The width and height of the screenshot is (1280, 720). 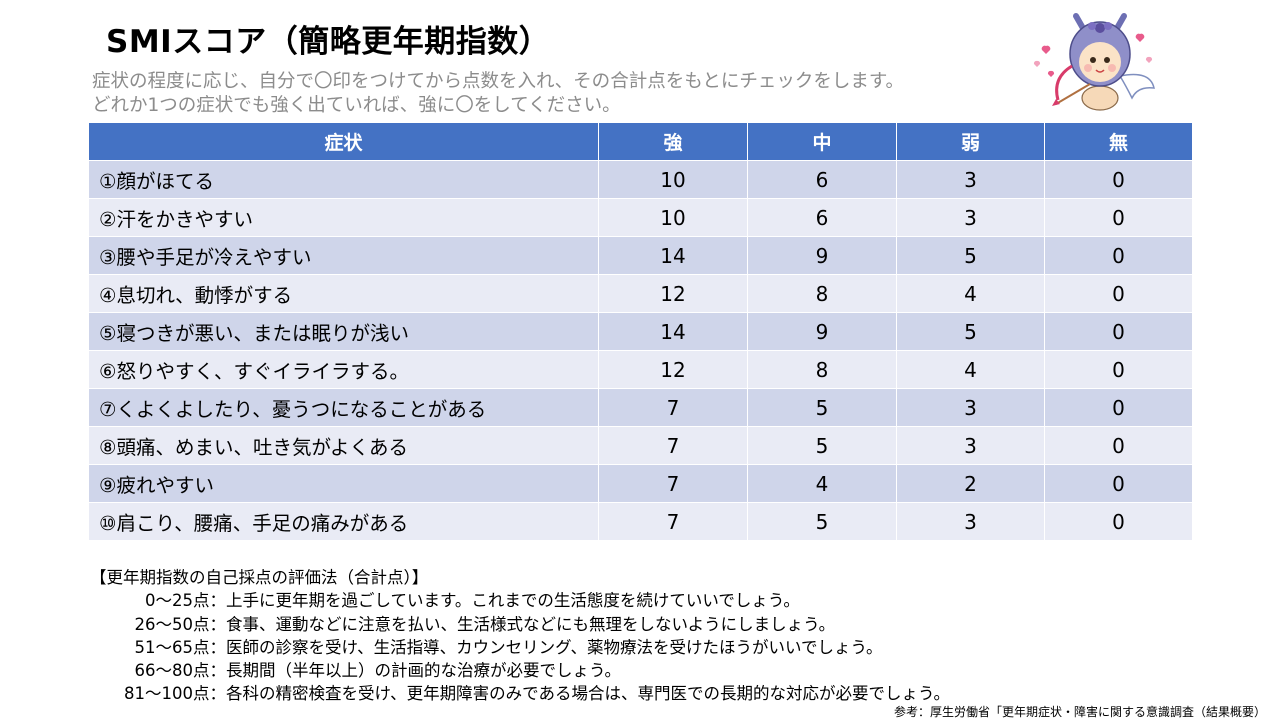 I want to click on score-advice: 食事、運動などに注意を払い、生活様式などにも無理をしないようにしましょう。, so click(x=531, y=624).